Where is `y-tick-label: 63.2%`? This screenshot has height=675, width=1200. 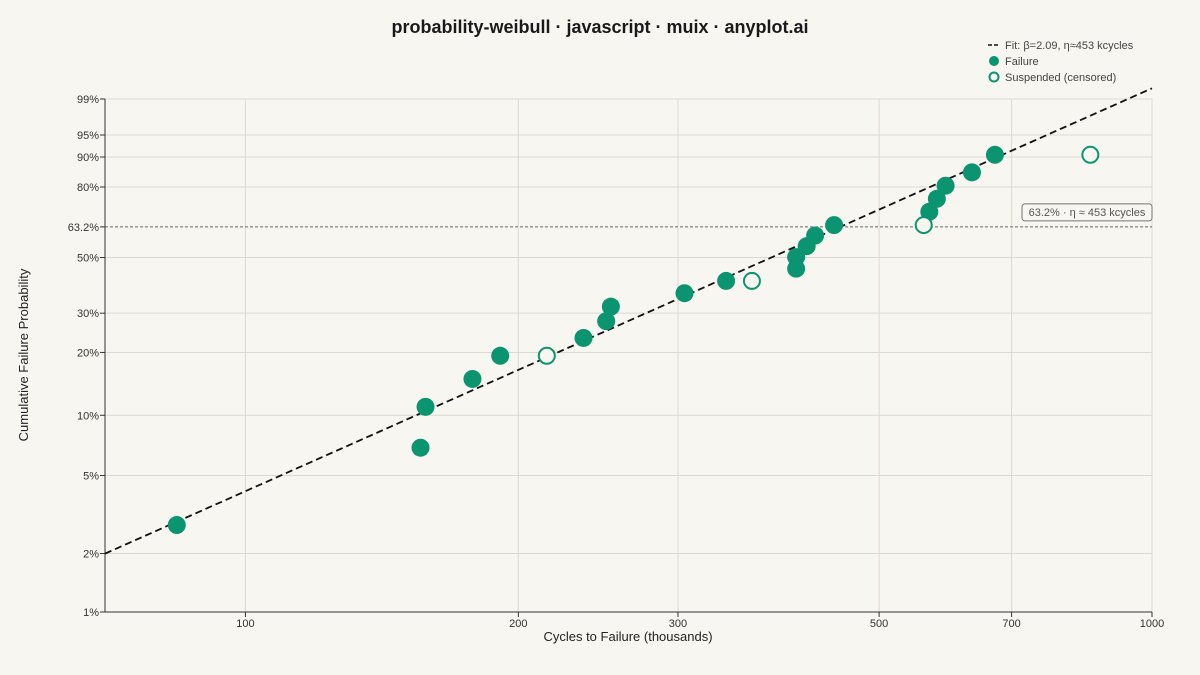 y-tick-label: 63.2% is located at coordinates (83, 228).